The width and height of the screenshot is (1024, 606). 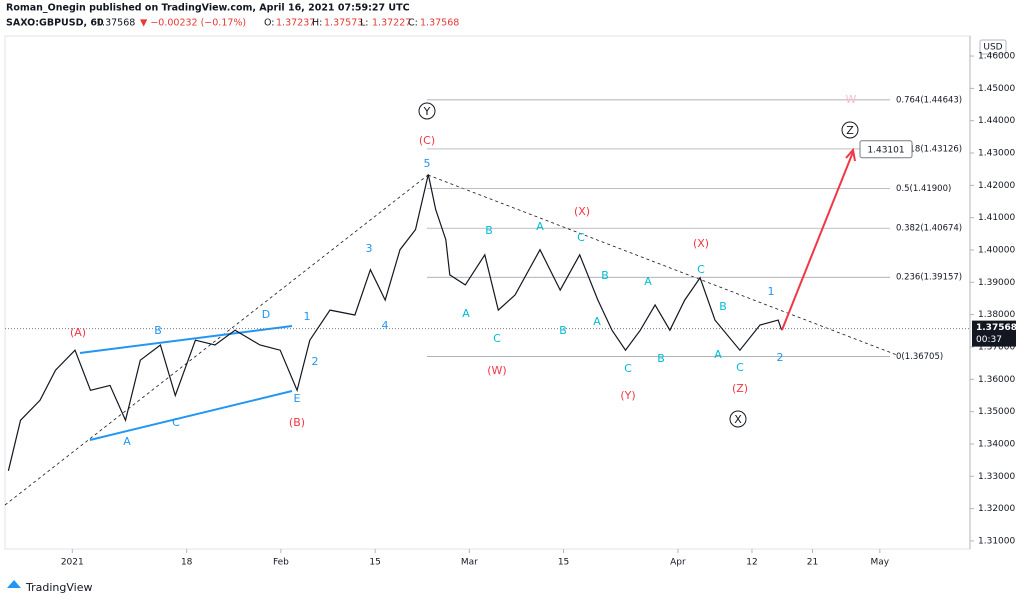 What do you see at coordinates (740, 388) in the screenshot?
I see `wave-label: (Z)` at bounding box center [740, 388].